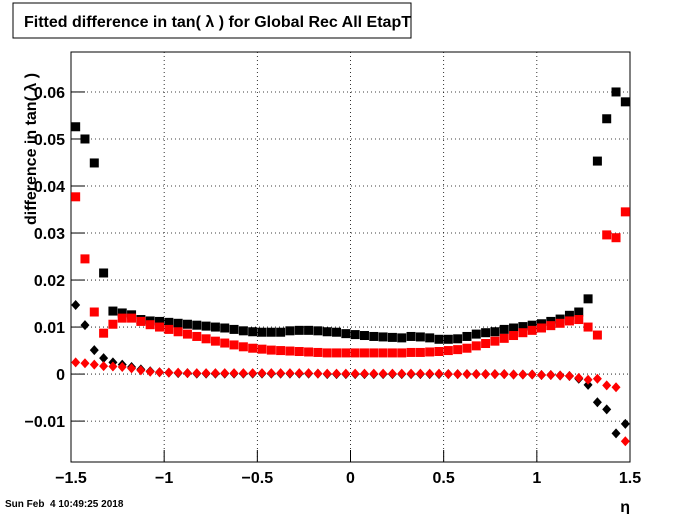 The height and width of the screenshot is (514, 700). What do you see at coordinates (45, 422) in the screenshot?
I see `y-tick-label: −0.01` at bounding box center [45, 422].